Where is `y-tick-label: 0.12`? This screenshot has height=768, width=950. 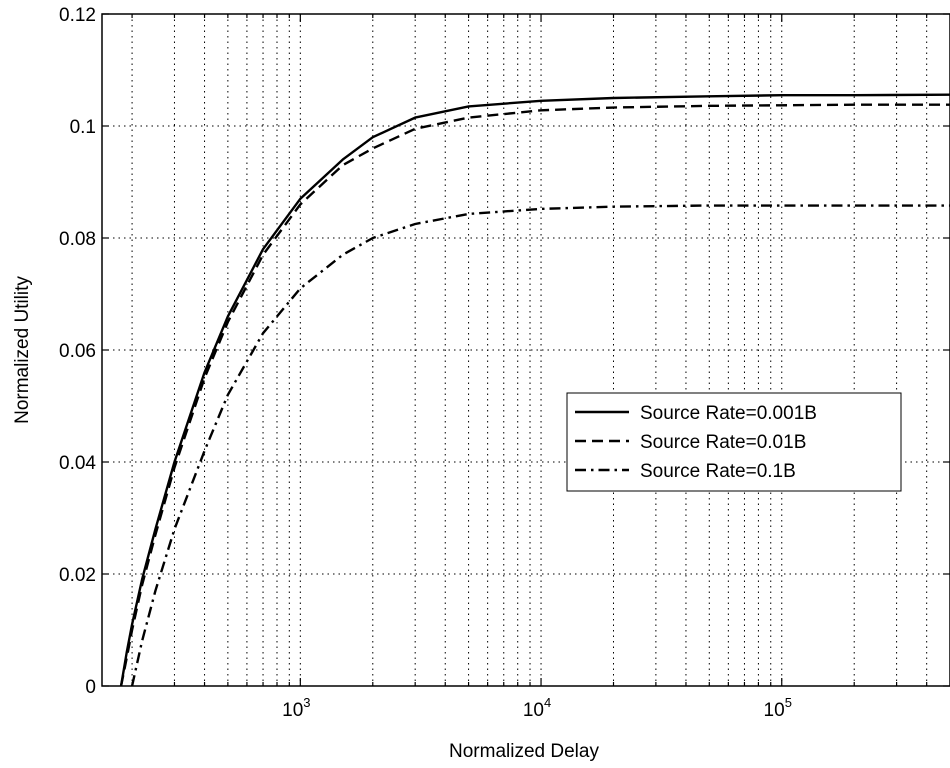 y-tick-label: 0.12 is located at coordinates (77, 15).